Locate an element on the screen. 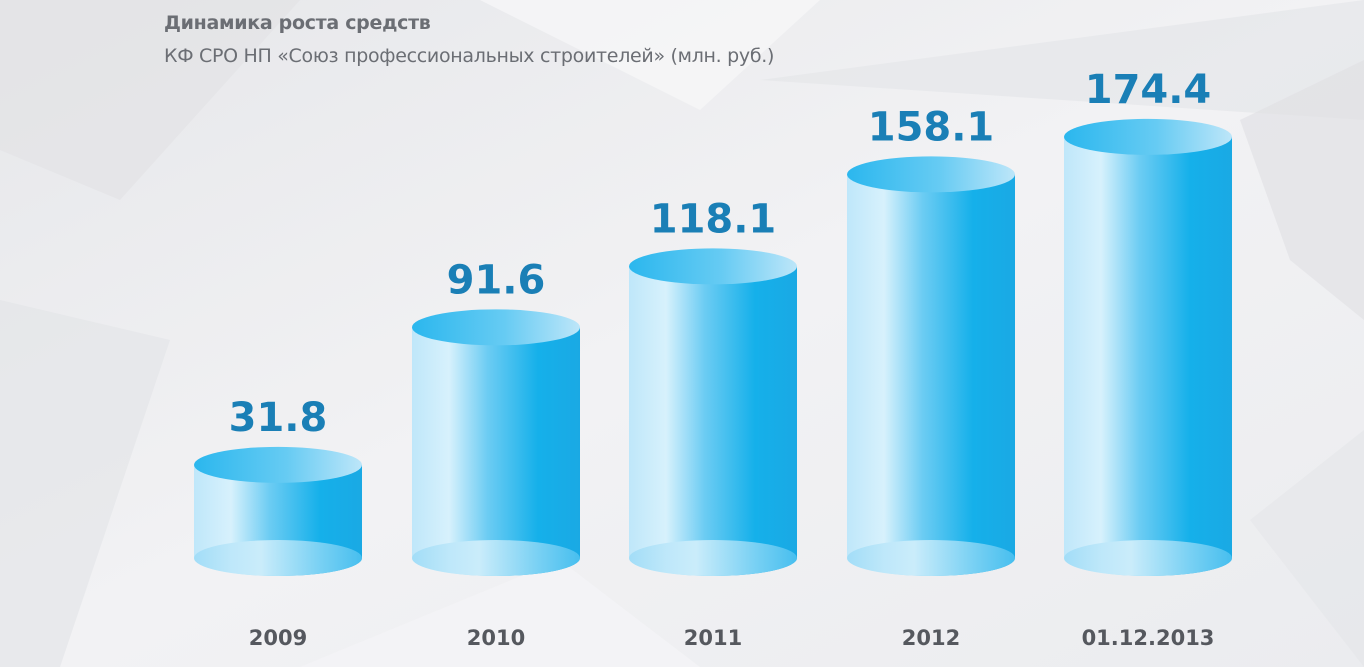  category-label: 2009 is located at coordinates (278, 638).